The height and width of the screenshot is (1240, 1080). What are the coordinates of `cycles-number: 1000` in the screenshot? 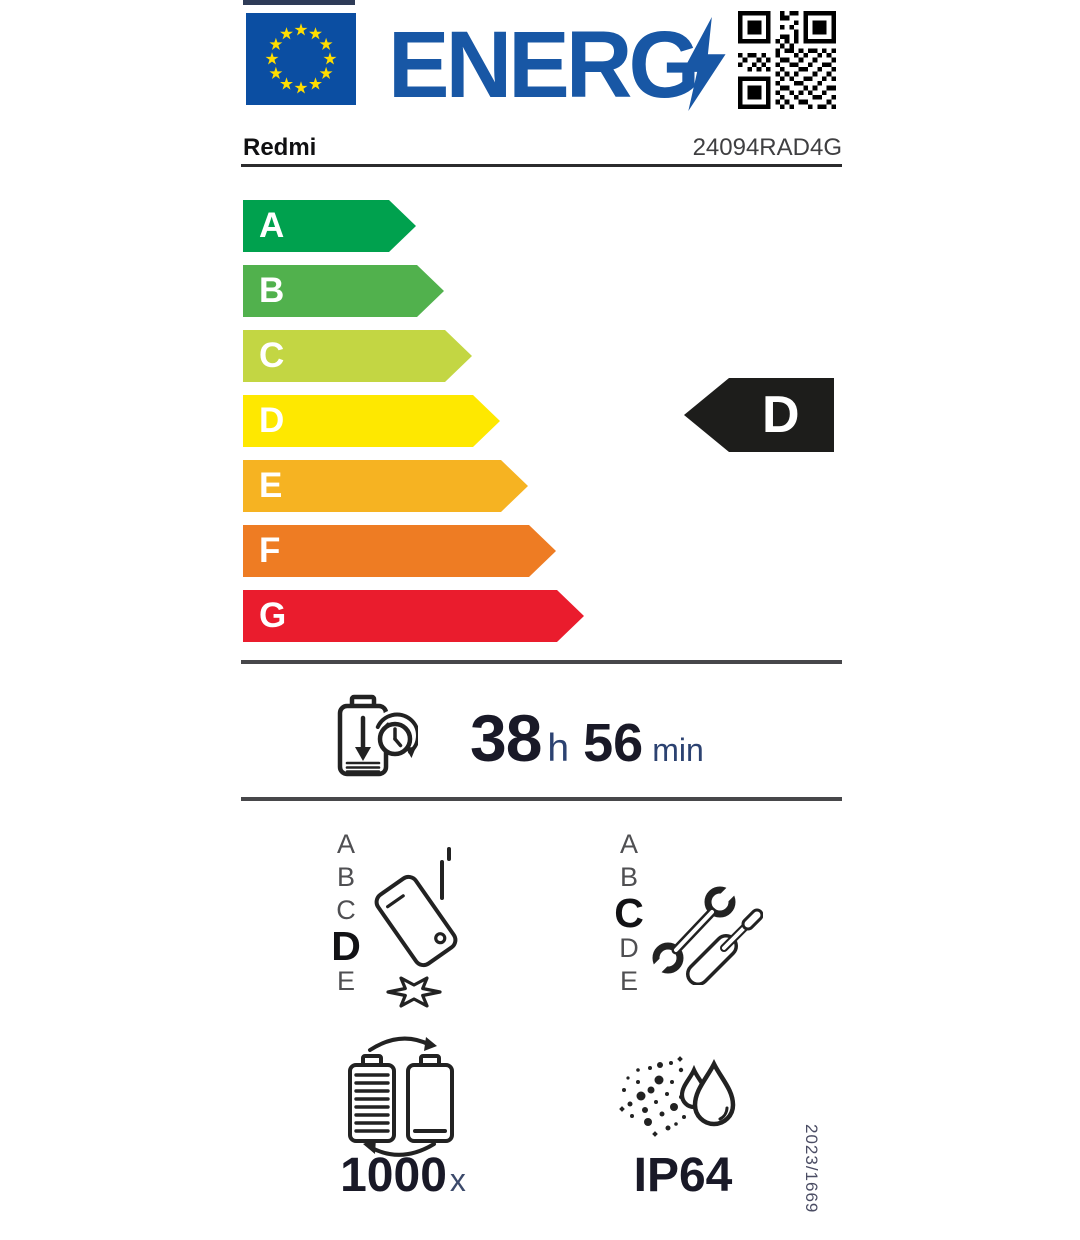 It's located at (393, 1175).